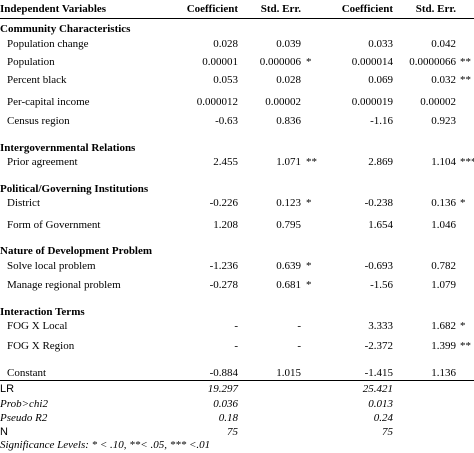  Describe the element at coordinates (54, 225) in the screenshot. I see `row-label: Form of Government` at that location.